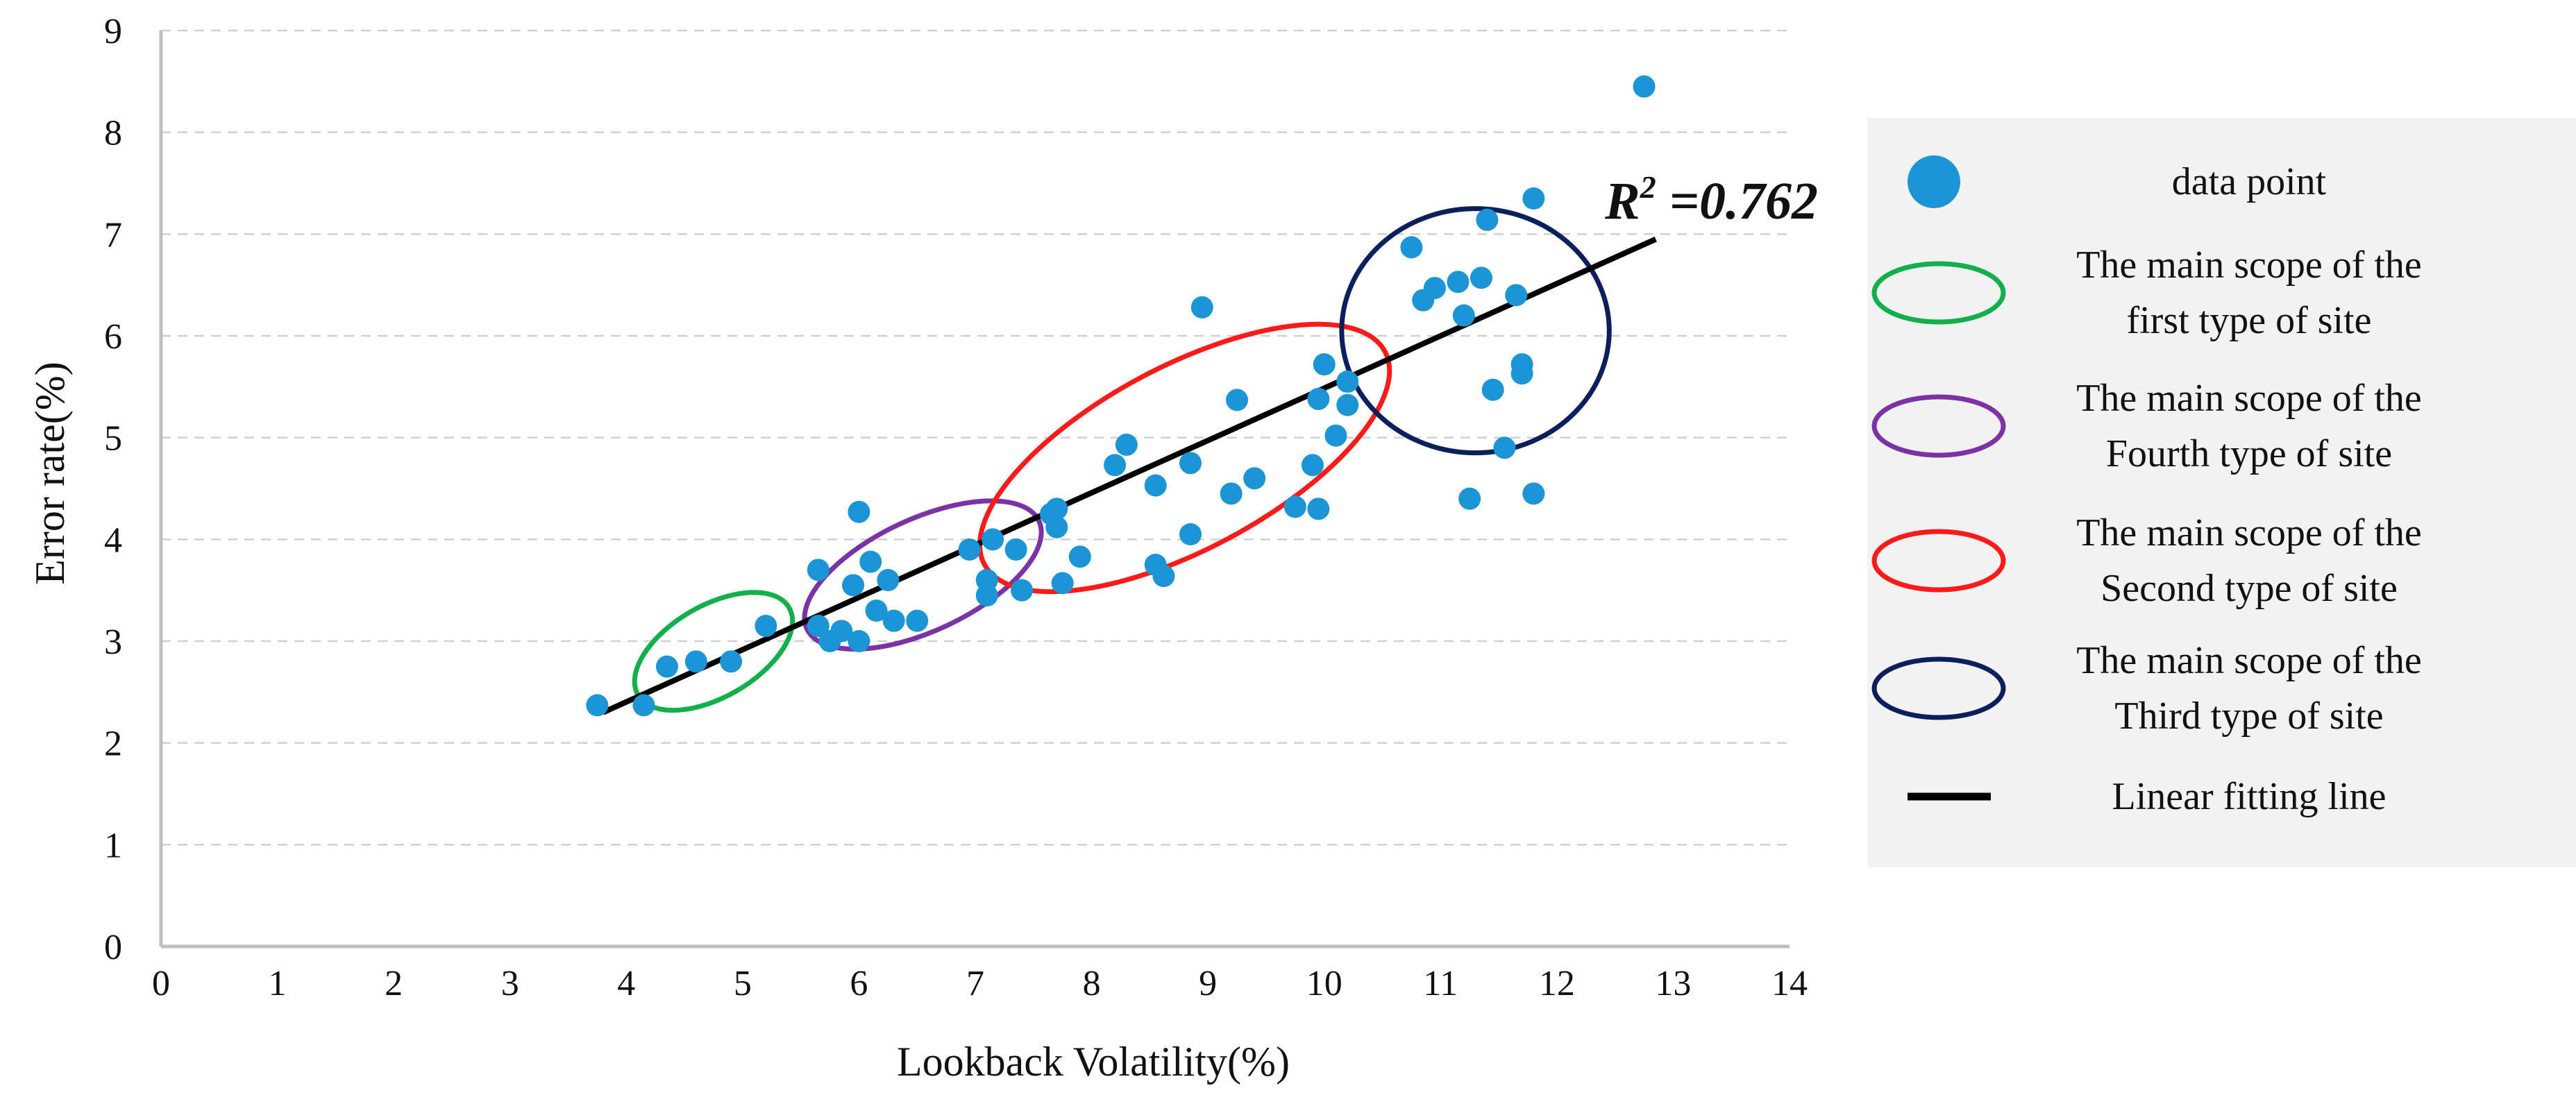  I want to click on legend-fourth-type-label-1: Fourth type of site, so click(2249, 453).